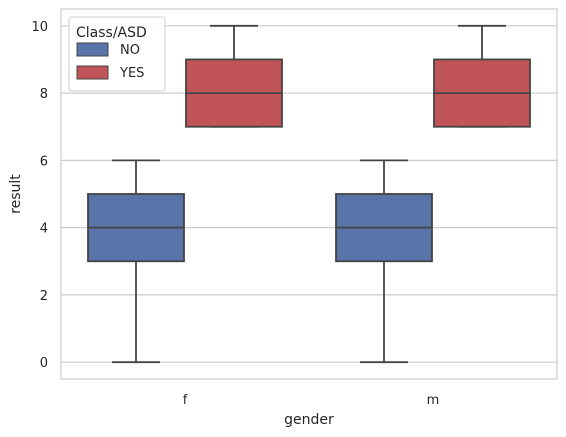 The image size is (566, 437). I want to click on y-tick-label: 0, so click(44, 363).